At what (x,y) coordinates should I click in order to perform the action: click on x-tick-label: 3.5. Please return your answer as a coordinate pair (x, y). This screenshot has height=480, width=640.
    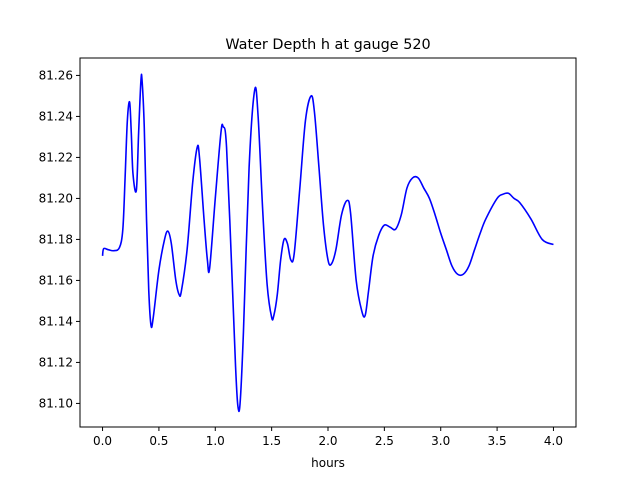
    Looking at the image, I should click on (497, 441).